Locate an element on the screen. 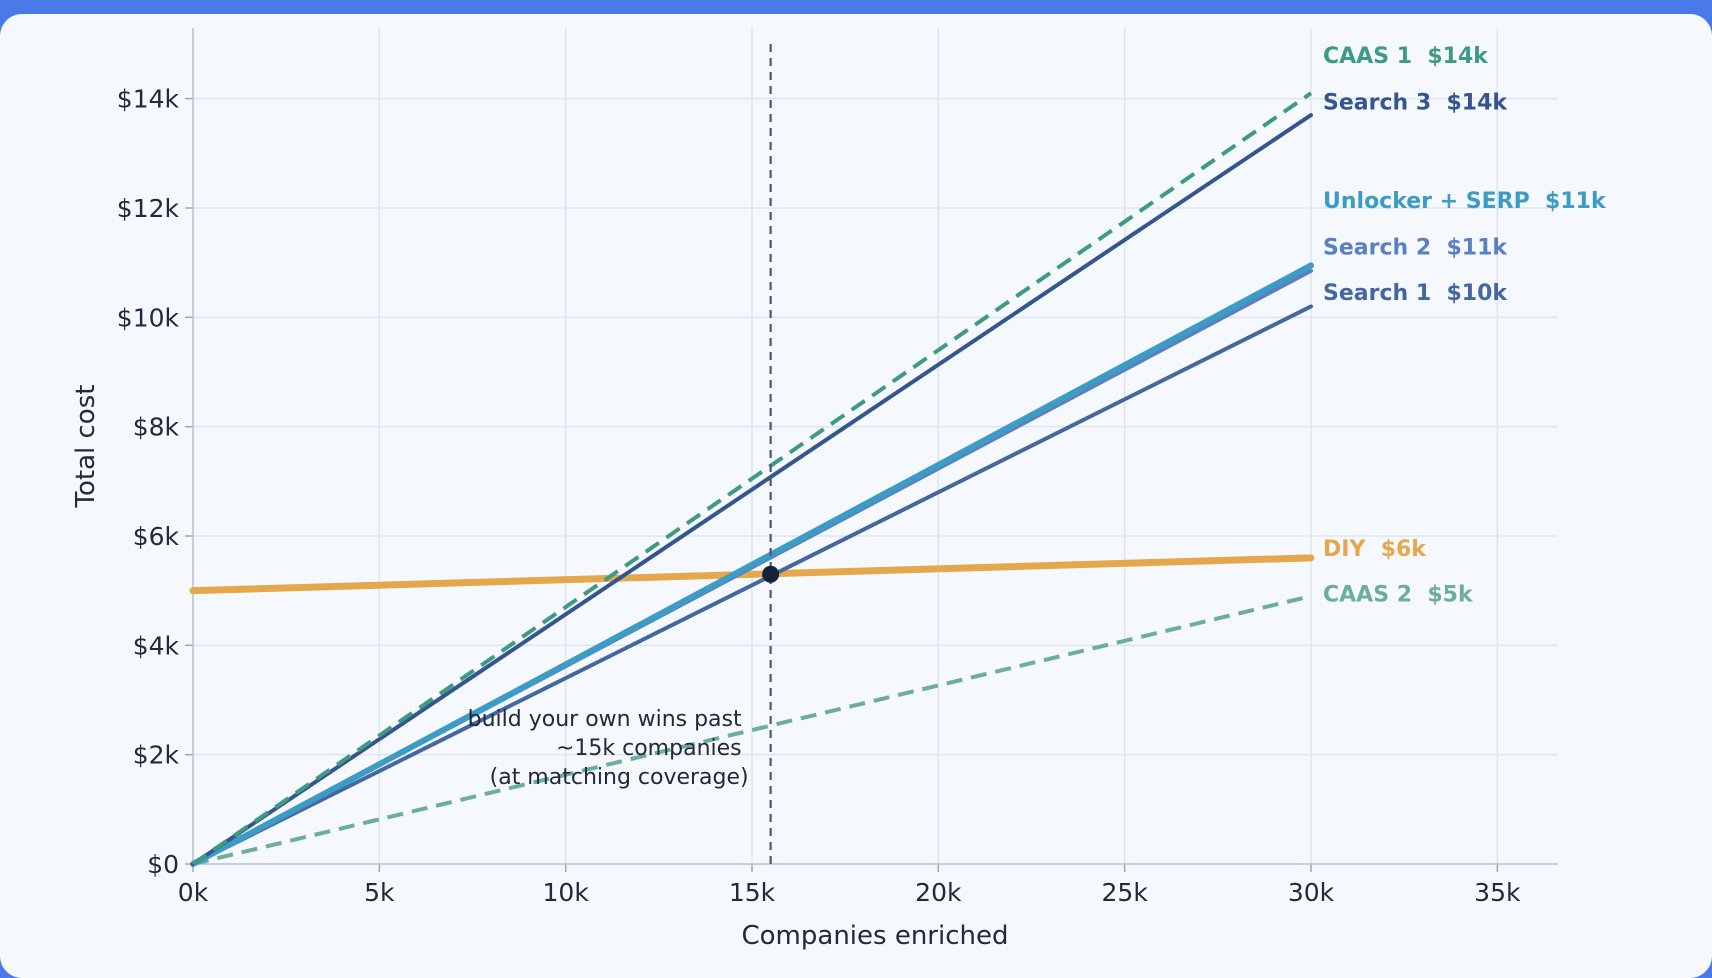 The height and width of the screenshot is (978, 1712). x-tick-label: 15k is located at coordinates (752, 892).